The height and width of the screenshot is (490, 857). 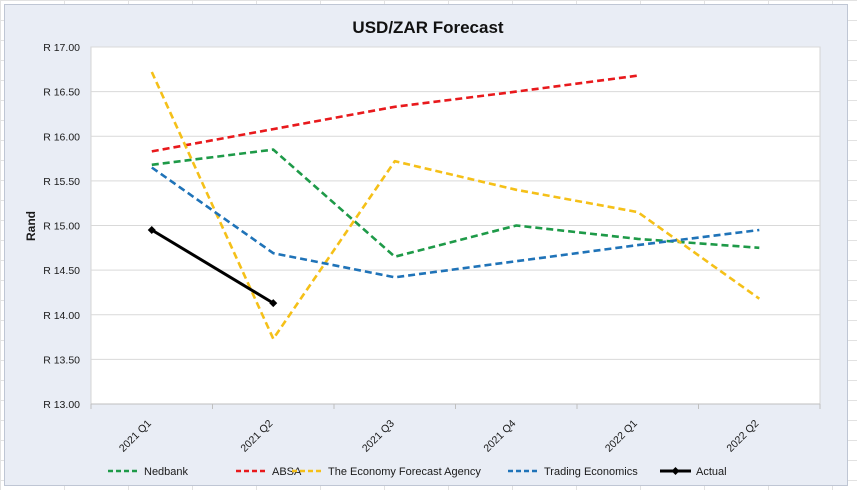 I want to click on y-tick-label: R 15.00, so click(x=61, y=227).